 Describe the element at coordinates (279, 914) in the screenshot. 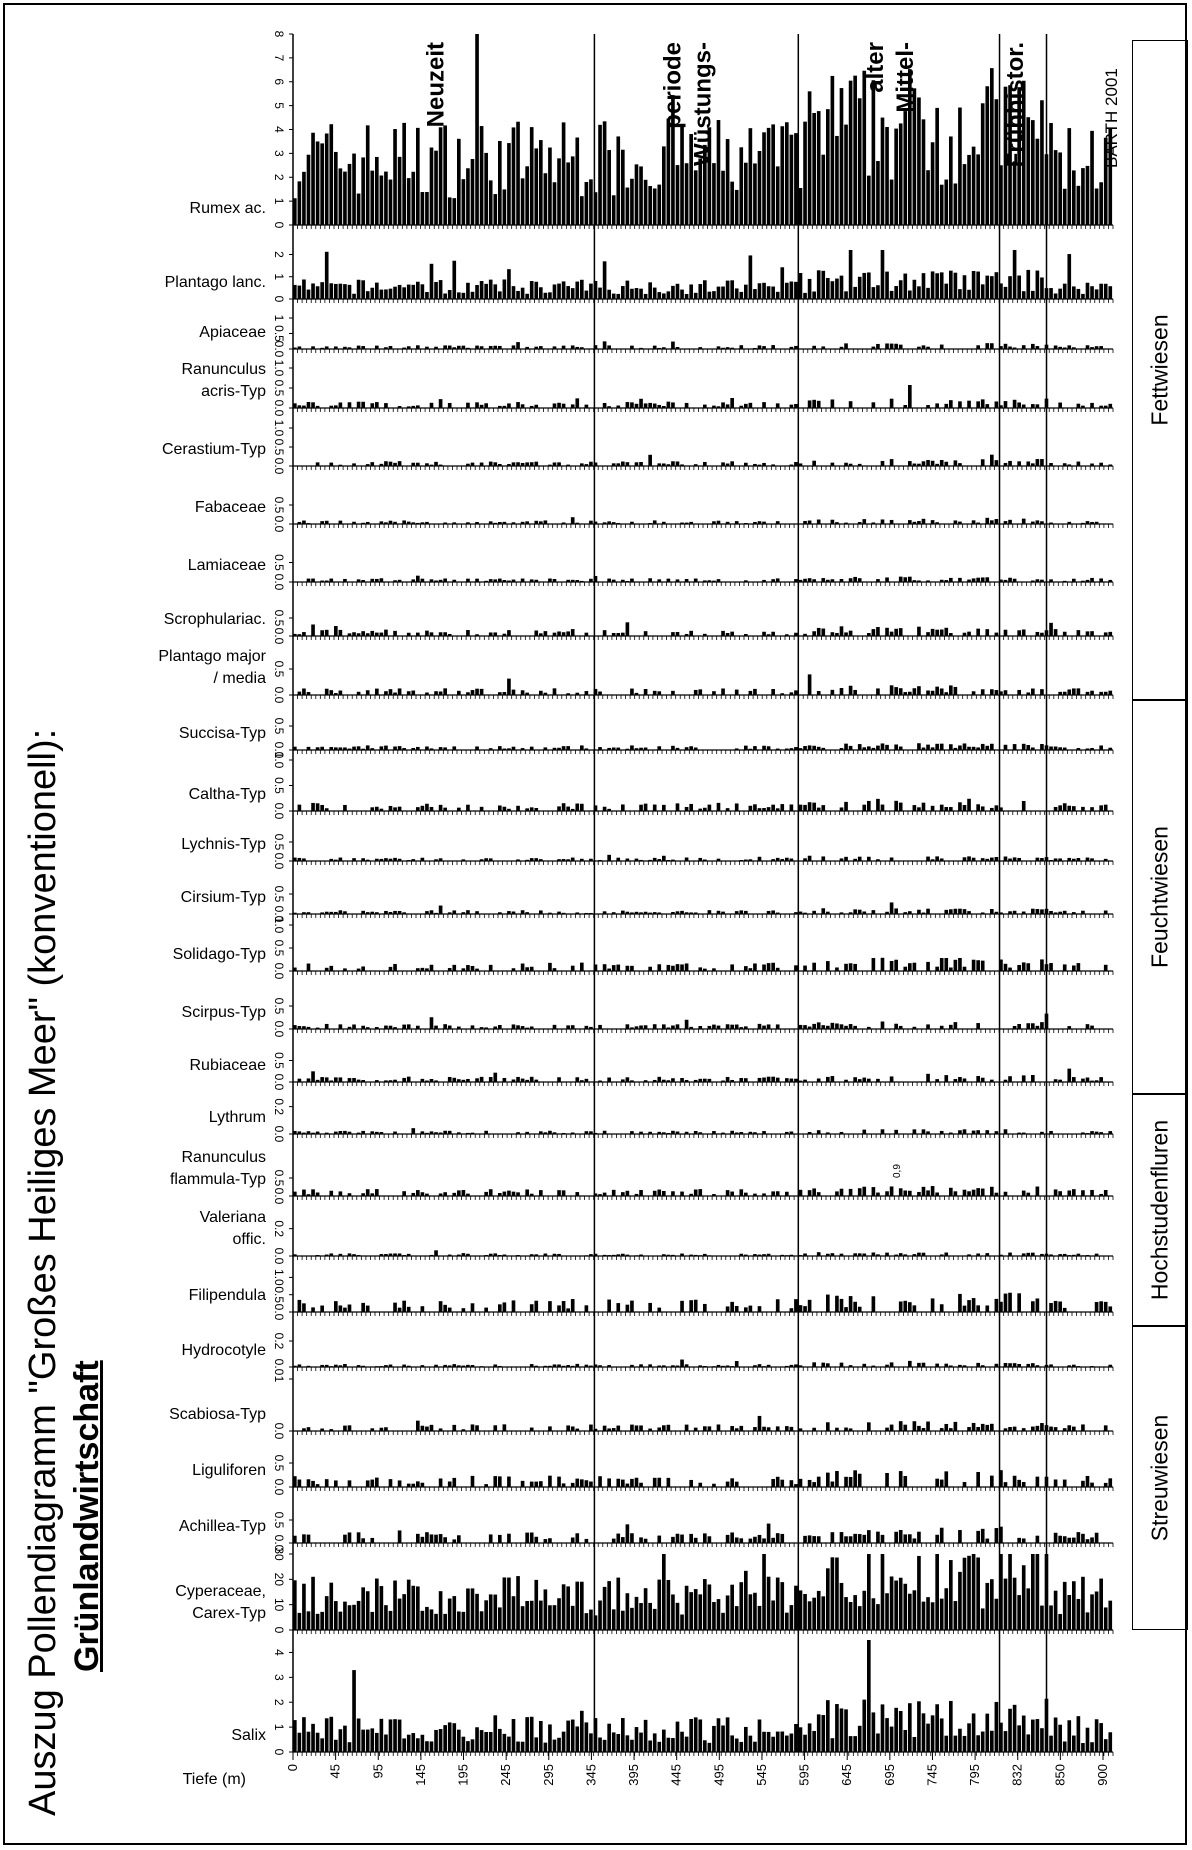

I see `y-tick-label-cirsium-typ: 0.0` at that location.